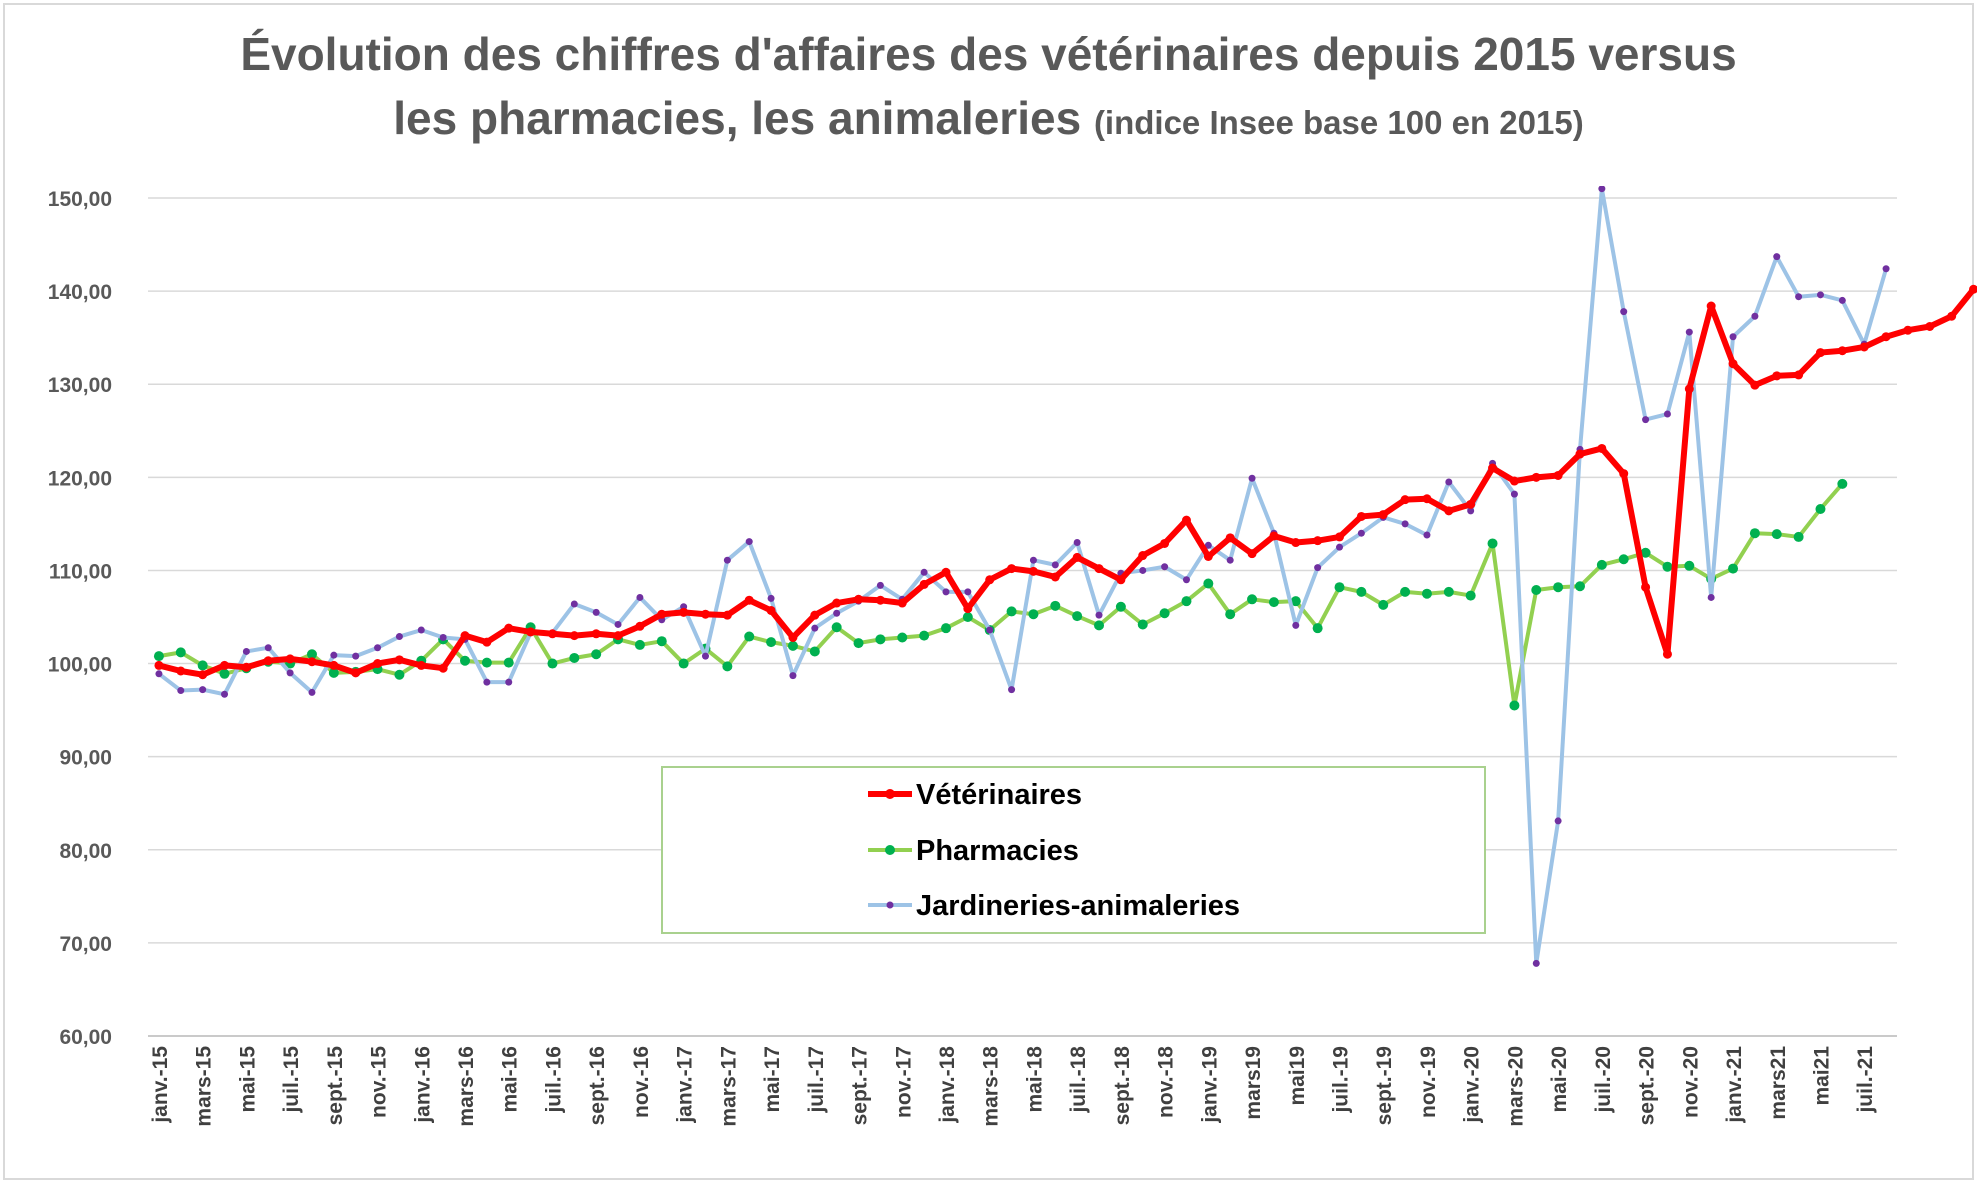  Describe the element at coordinates (80, 292) in the screenshot. I see `y-tick-label: 140,00` at that location.